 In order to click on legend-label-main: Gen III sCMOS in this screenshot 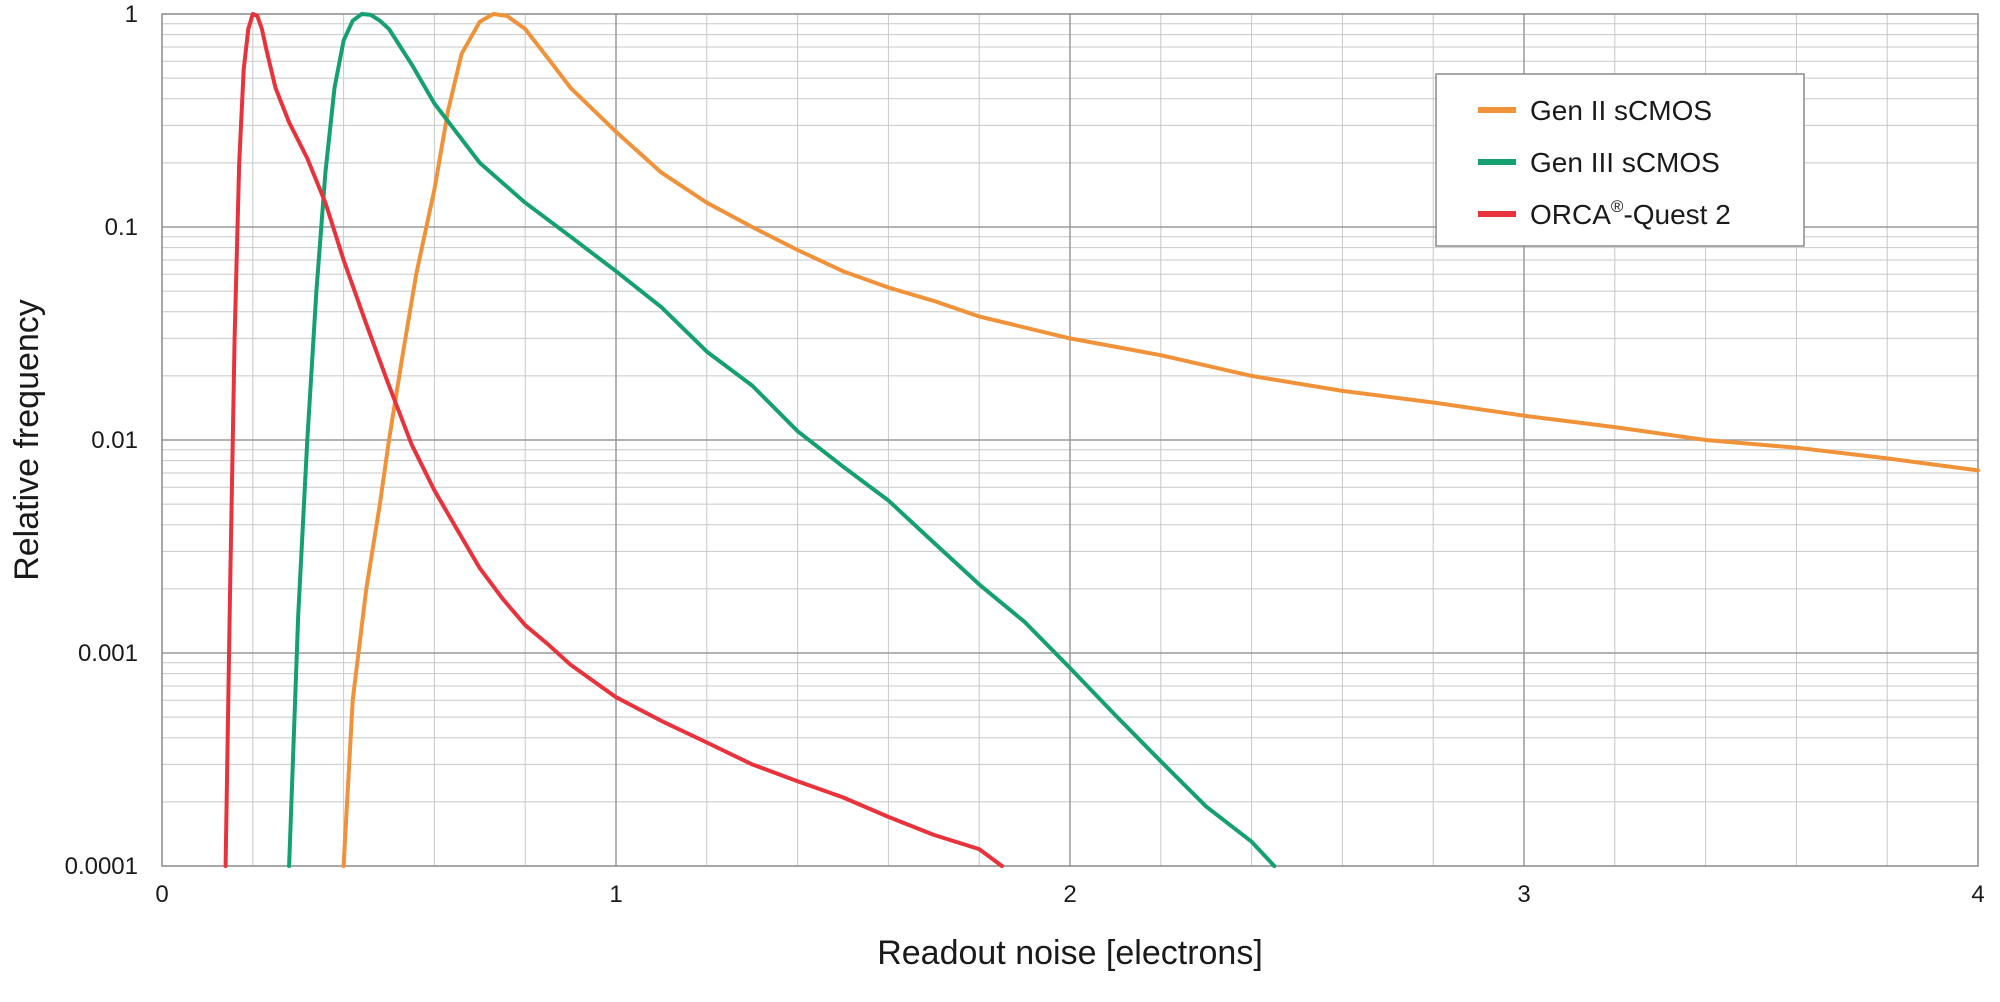, I will do `click(1625, 162)`.